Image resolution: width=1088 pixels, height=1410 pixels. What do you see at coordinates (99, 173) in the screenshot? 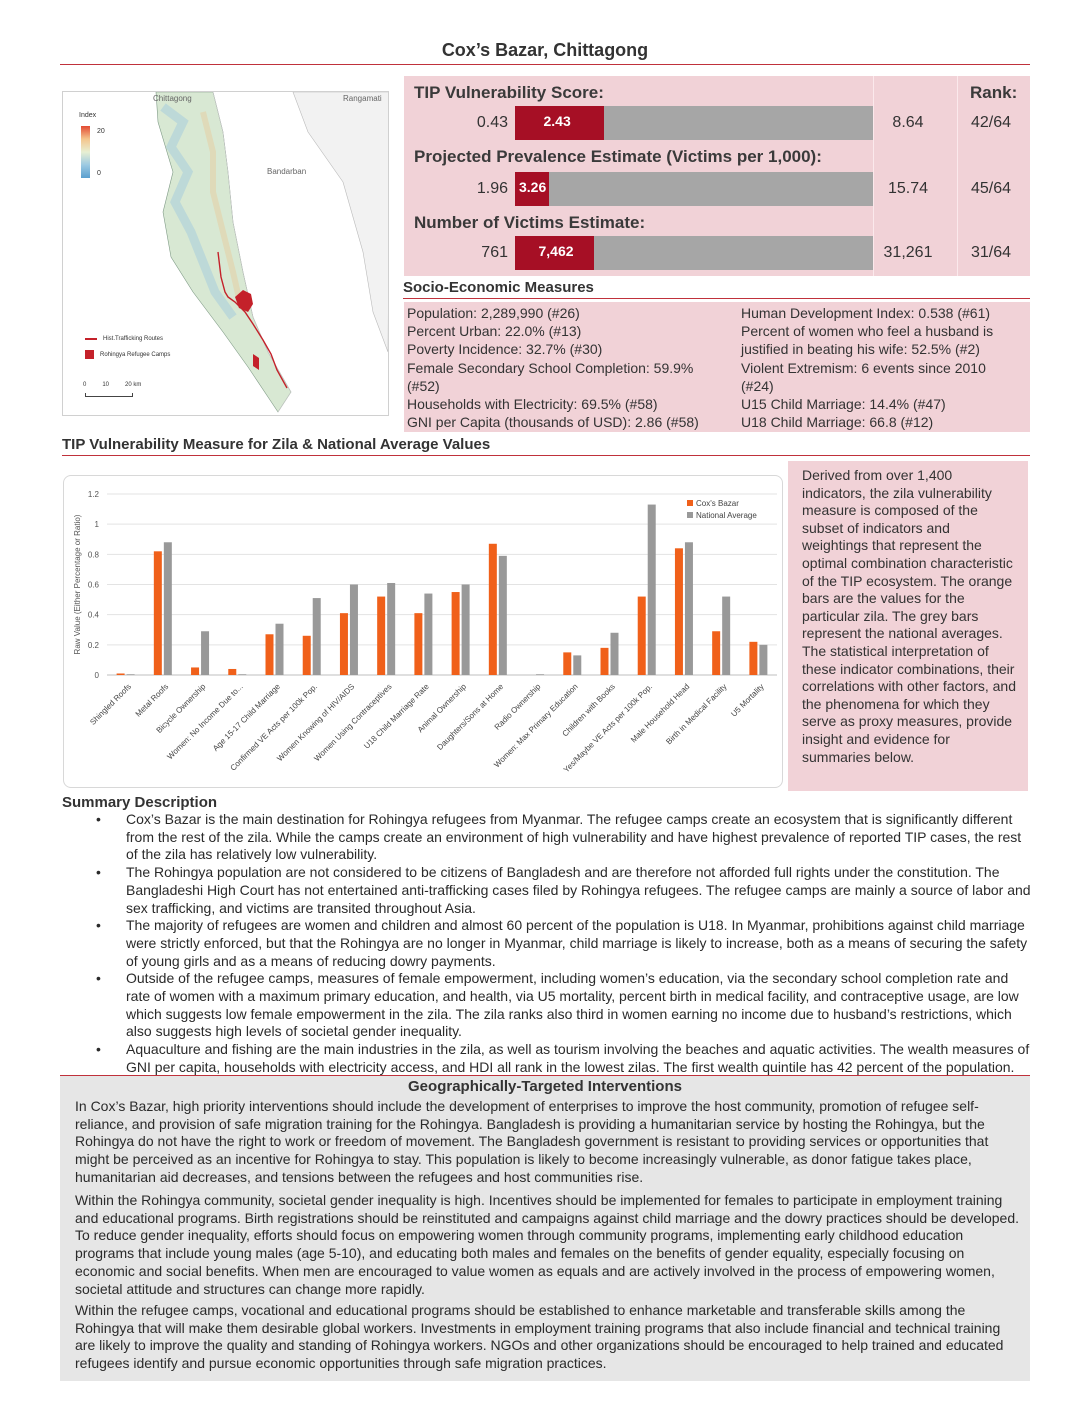
I see `legend-min: 0` at bounding box center [99, 173].